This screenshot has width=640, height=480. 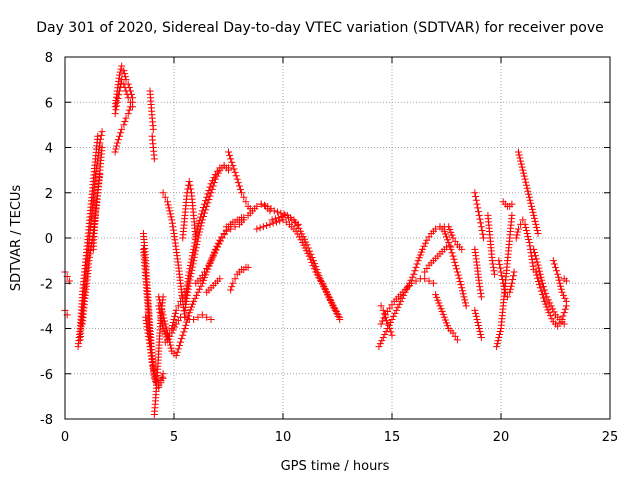 I want to click on series-t22, so click(x=189, y=209).